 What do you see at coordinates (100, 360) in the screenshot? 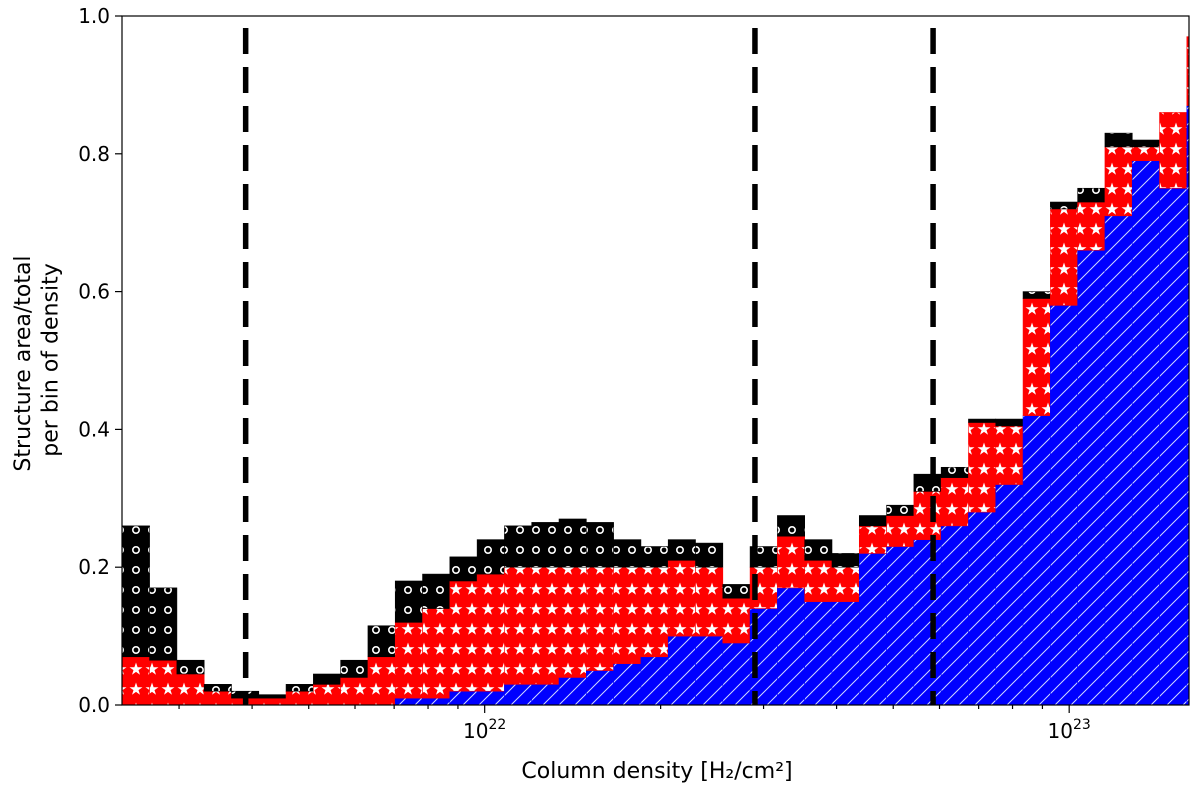
I see `y-axis: 0.0 0.2 0.4 0.6 0.8 1.0` at bounding box center [100, 360].